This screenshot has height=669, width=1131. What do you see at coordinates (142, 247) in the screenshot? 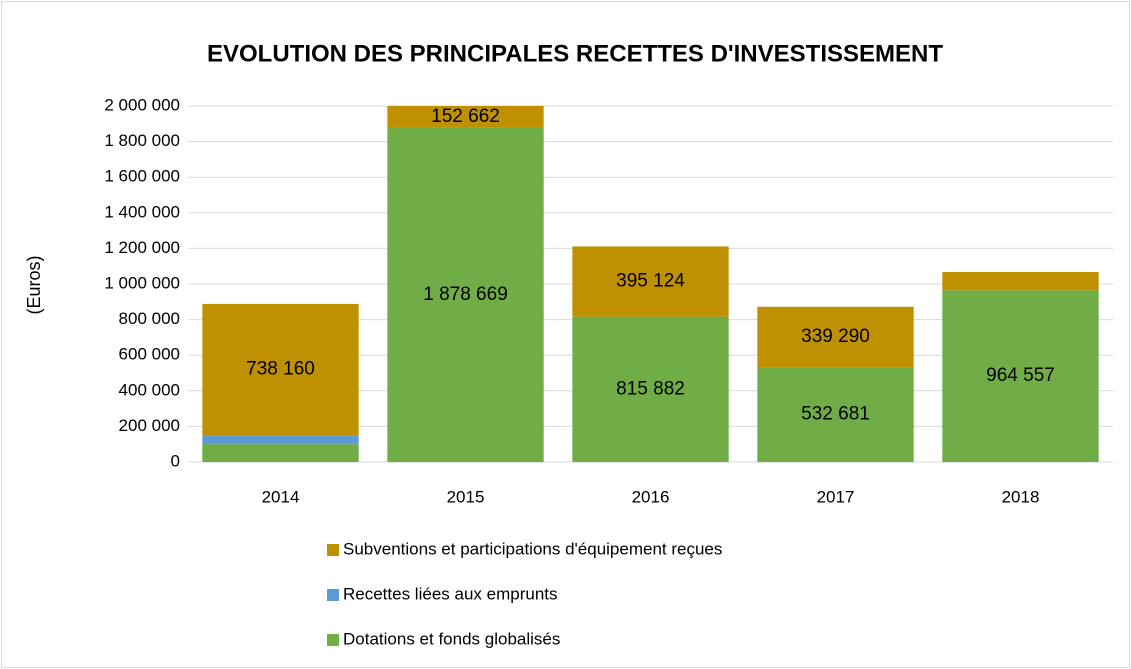
I see `y-tick-label: 1 200 000` at bounding box center [142, 247].